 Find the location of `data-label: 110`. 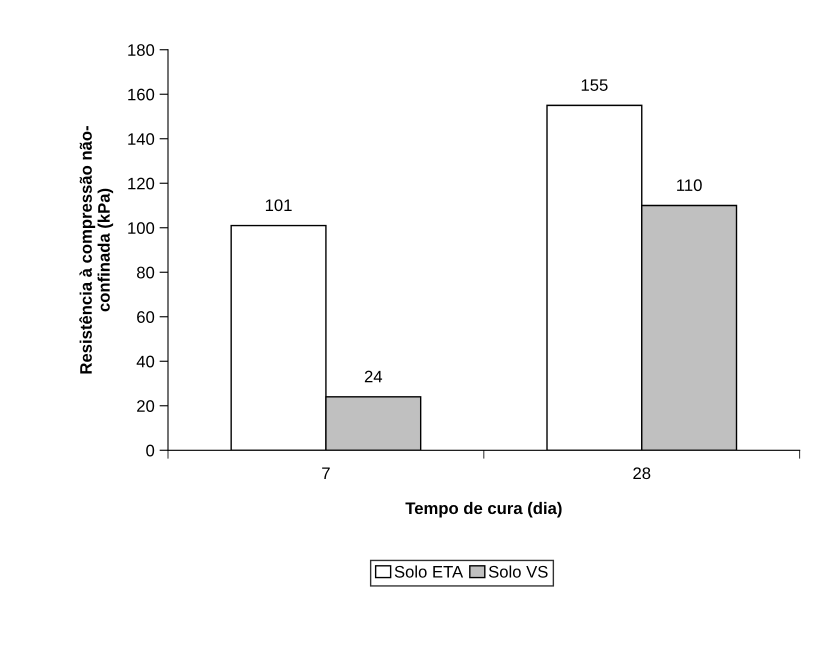

data-label: 110 is located at coordinates (689, 185).